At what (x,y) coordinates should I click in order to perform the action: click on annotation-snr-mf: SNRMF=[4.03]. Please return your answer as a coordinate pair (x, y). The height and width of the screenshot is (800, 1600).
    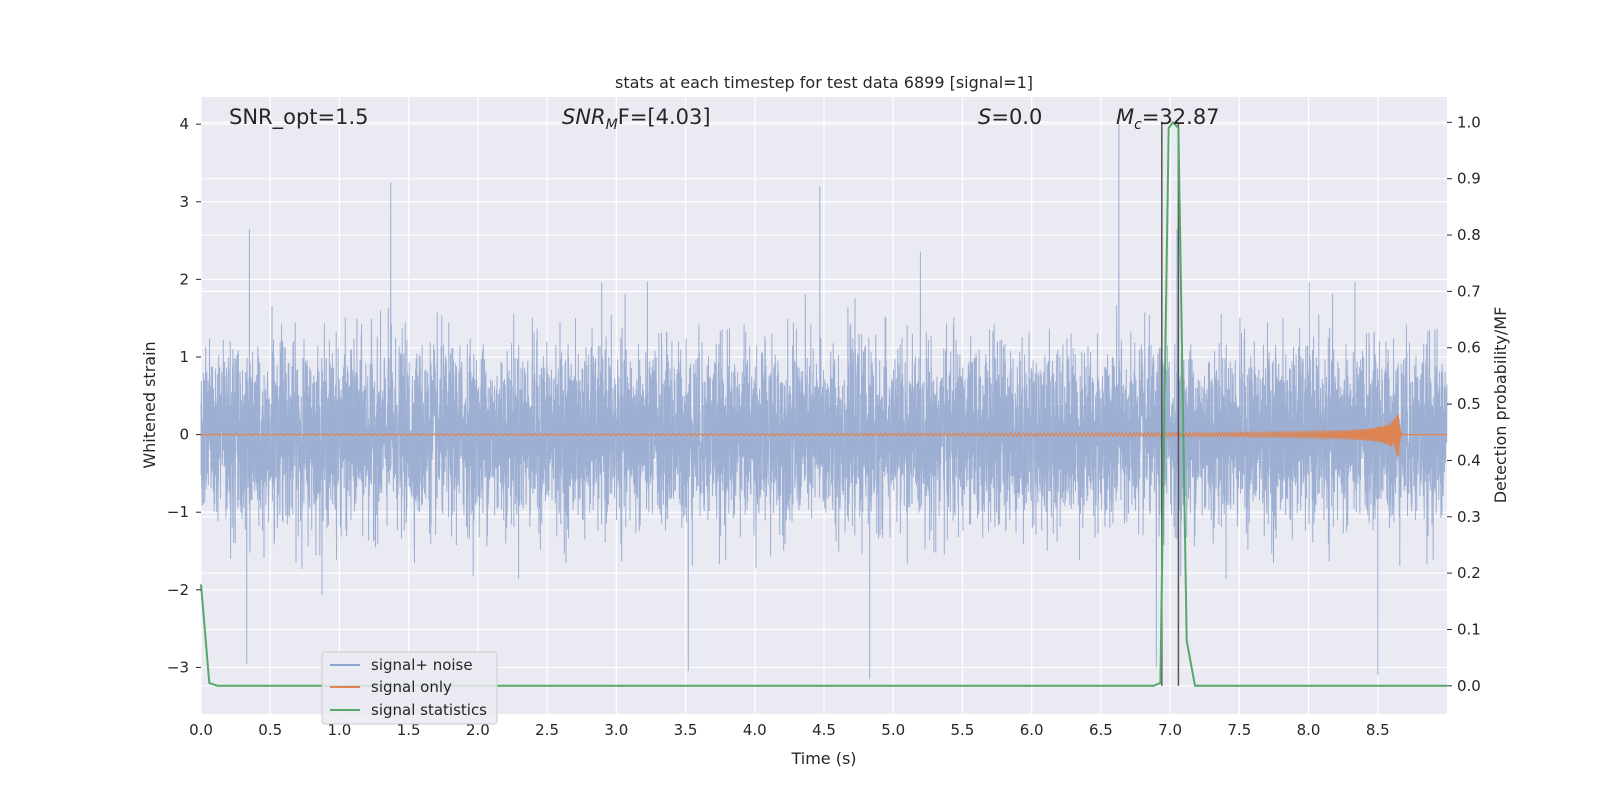
    Looking at the image, I should click on (636, 119).